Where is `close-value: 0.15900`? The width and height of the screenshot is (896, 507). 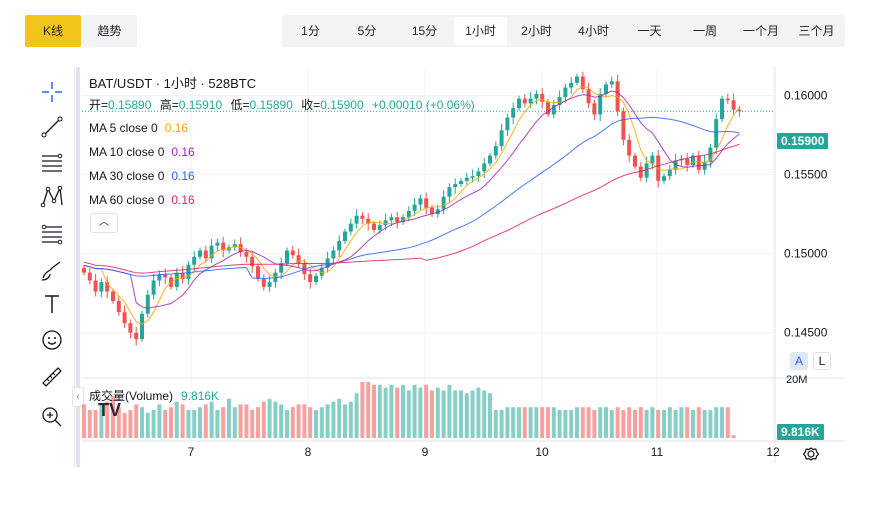 close-value: 0.15900 is located at coordinates (342, 105).